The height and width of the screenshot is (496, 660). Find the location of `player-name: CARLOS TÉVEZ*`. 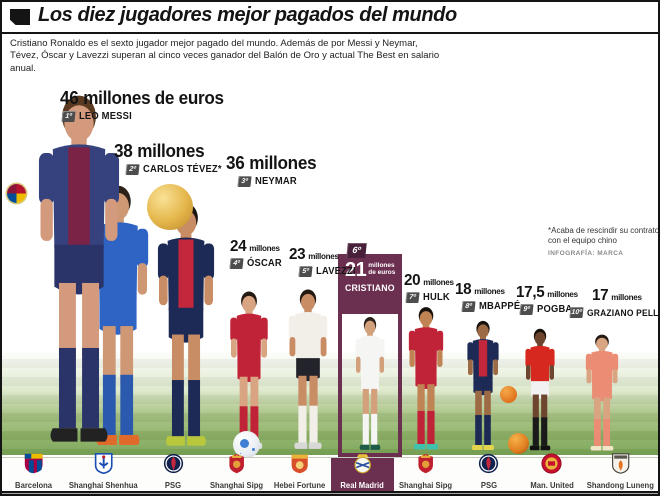

player-name: CARLOS TÉVEZ* is located at coordinates (182, 169).